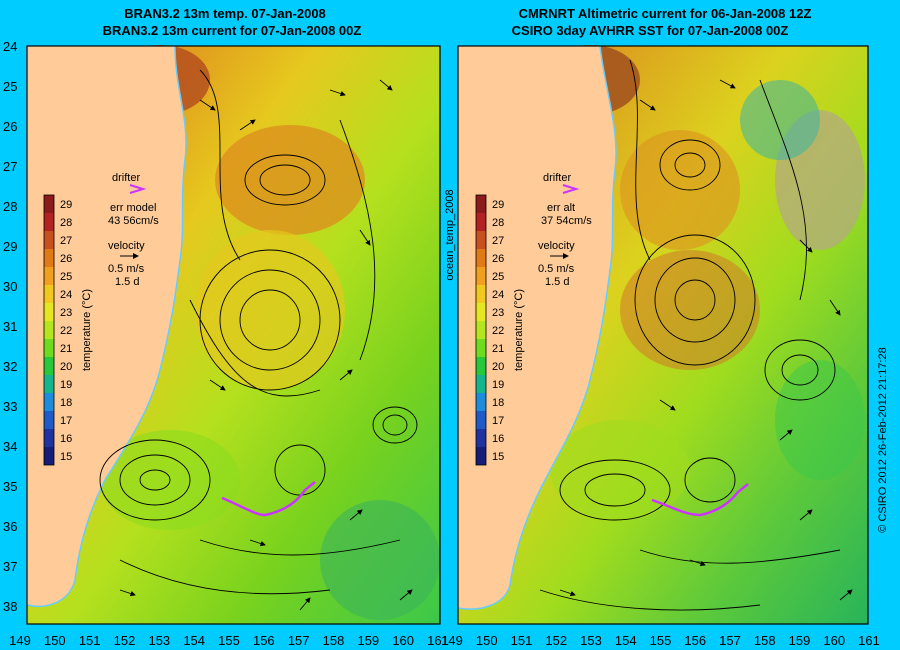 The width and height of the screenshot is (900, 650). What do you see at coordinates (557, 178) in the screenshot?
I see `right-drifter-label: drifter` at bounding box center [557, 178].